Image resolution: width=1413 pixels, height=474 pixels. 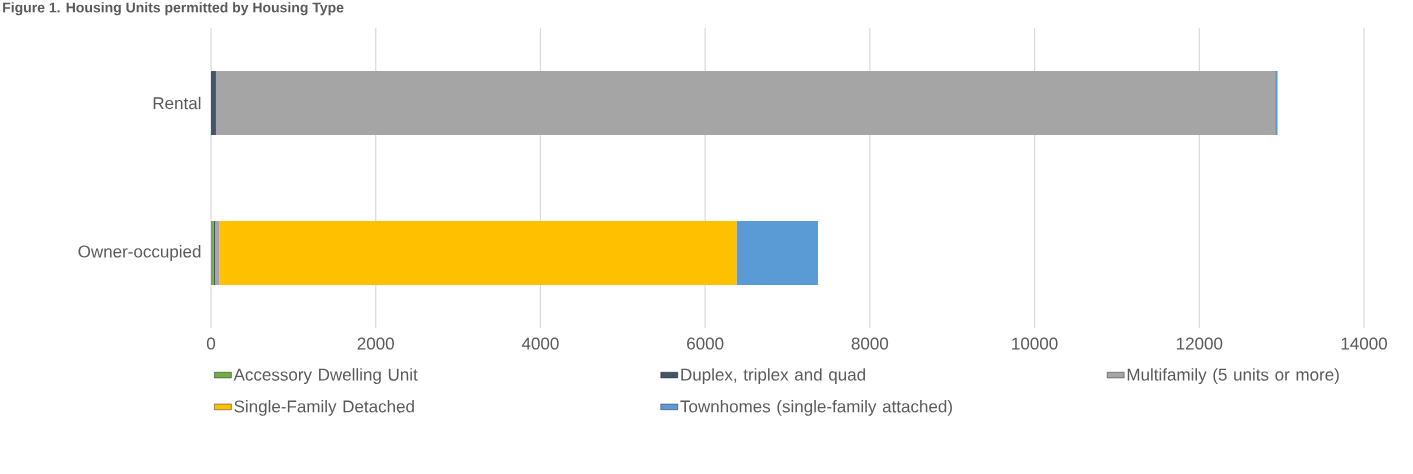 What do you see at coordinates (540, 343) in the screenshot?
I see `x-tick-label: 4000` at bounding box center [540, 343].